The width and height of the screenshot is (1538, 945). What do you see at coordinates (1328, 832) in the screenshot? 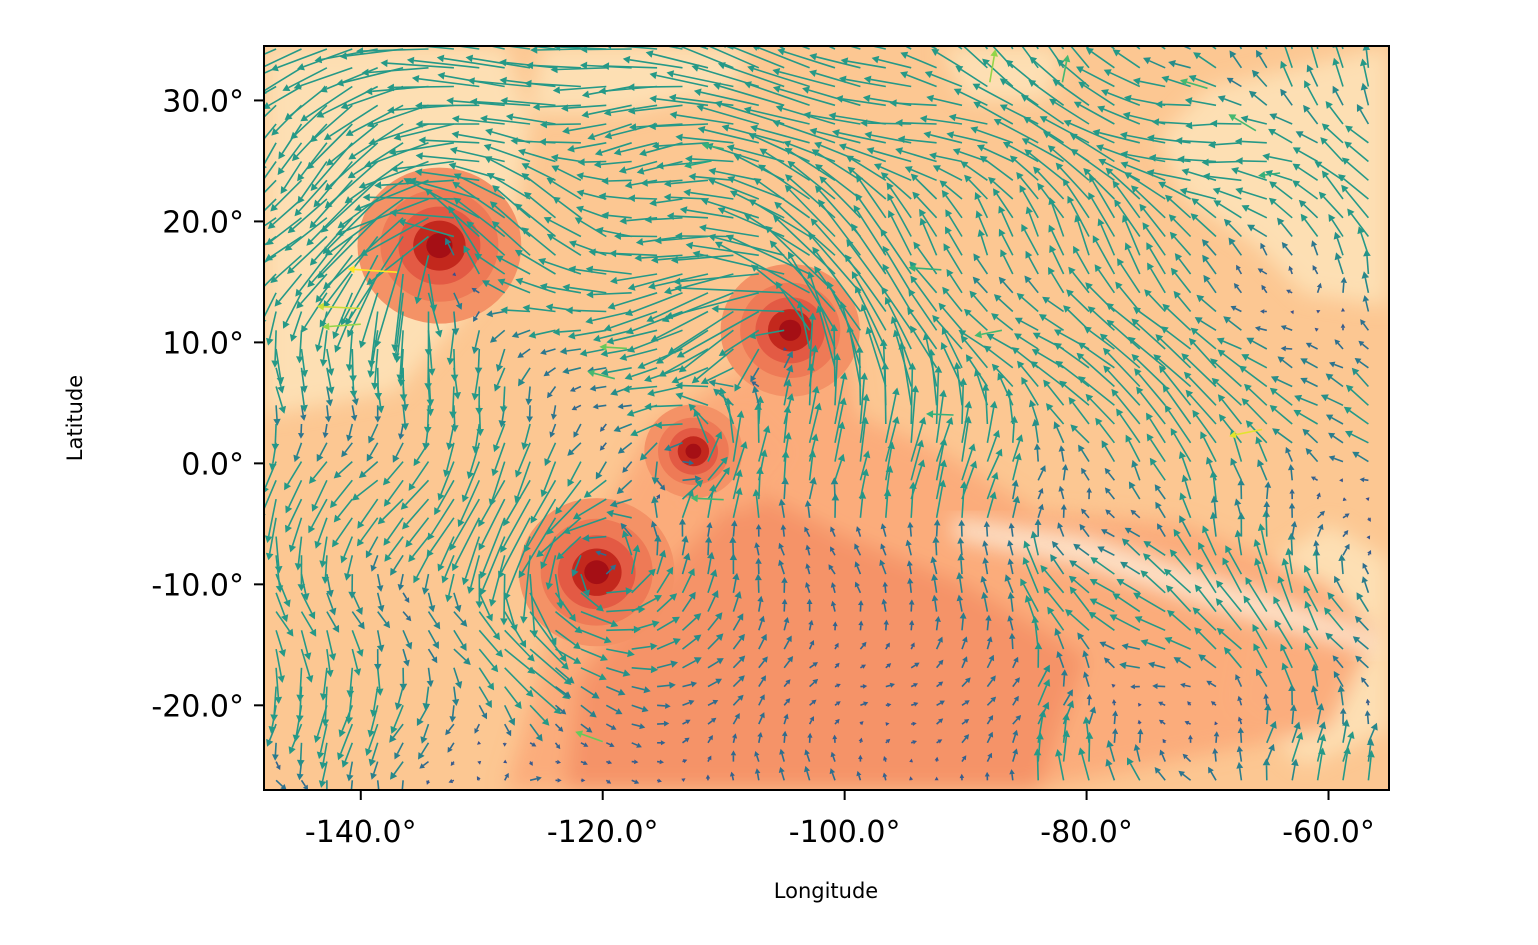
I see `x-tick-label: -60.0°` at bounding box center [1328, 832].